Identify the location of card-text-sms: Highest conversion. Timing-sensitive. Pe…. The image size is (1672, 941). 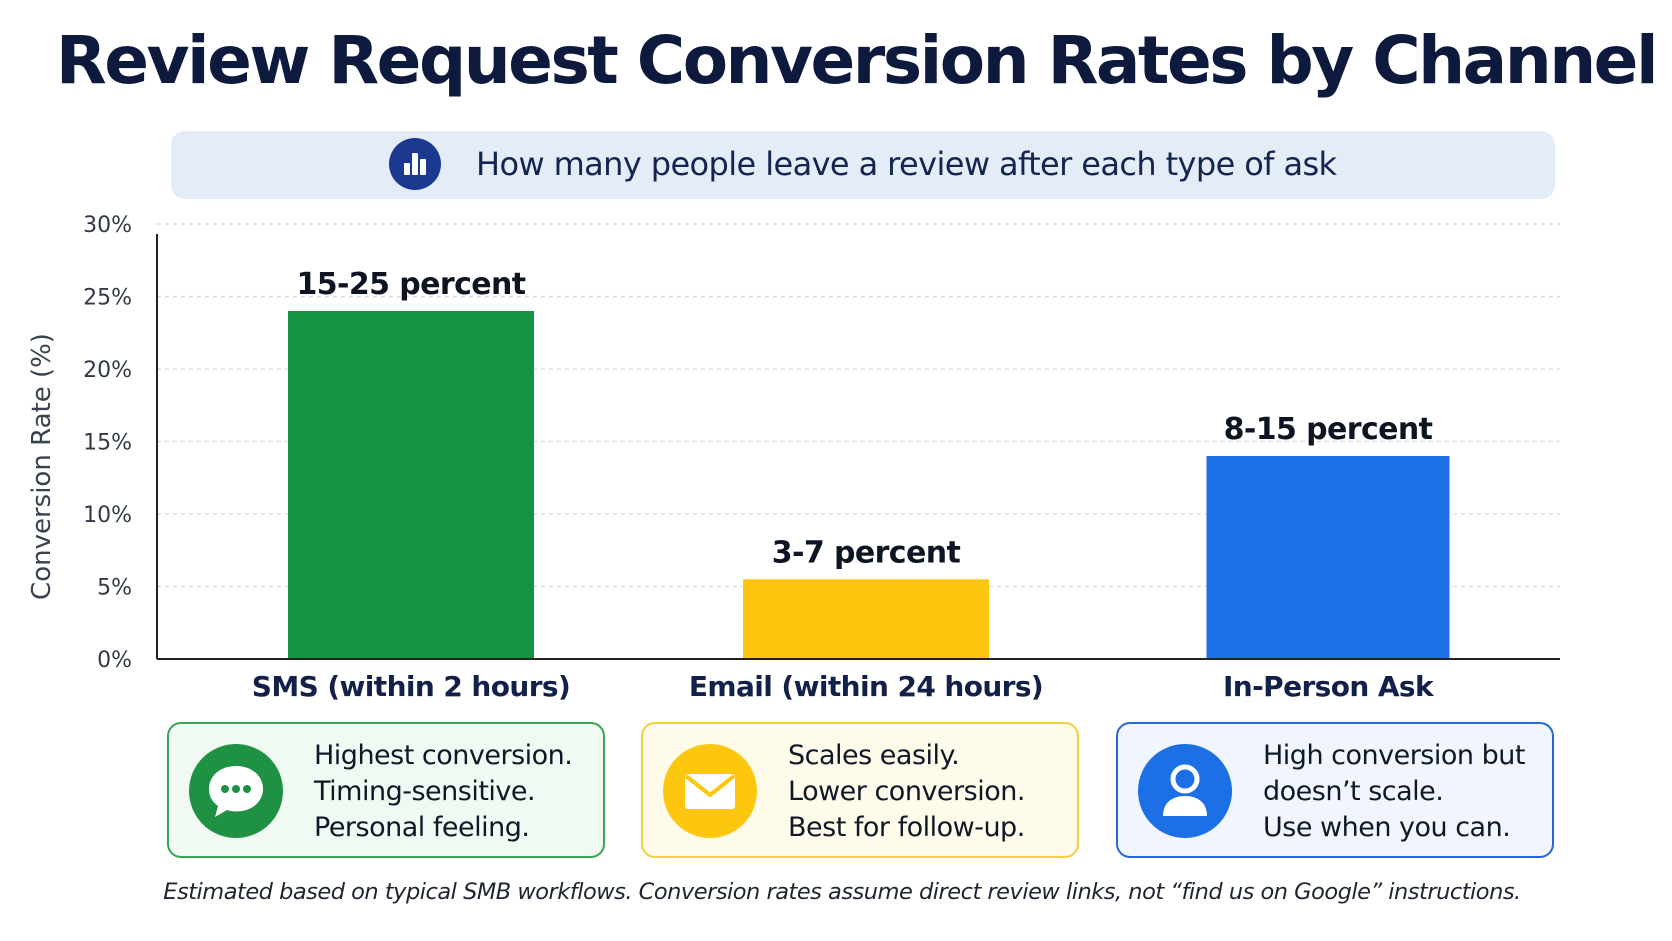
(443, 792).